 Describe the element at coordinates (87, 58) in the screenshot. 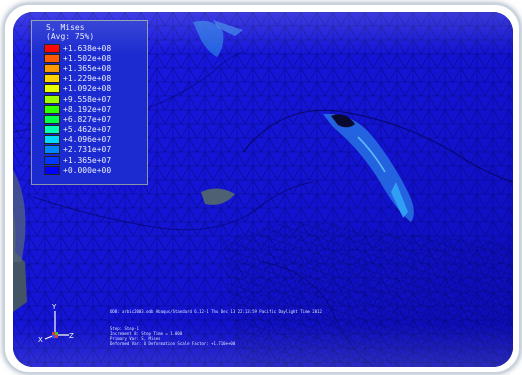

I see `legend-value-label: +1.502e+08` at that location.